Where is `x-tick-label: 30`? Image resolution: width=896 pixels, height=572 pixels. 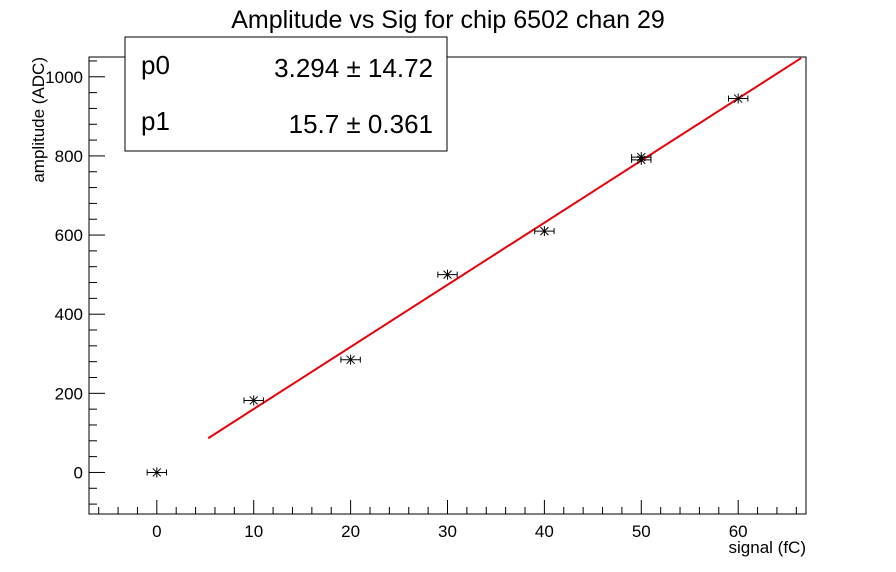
x-tick-label: 30 is located at coordinates (447, 531).